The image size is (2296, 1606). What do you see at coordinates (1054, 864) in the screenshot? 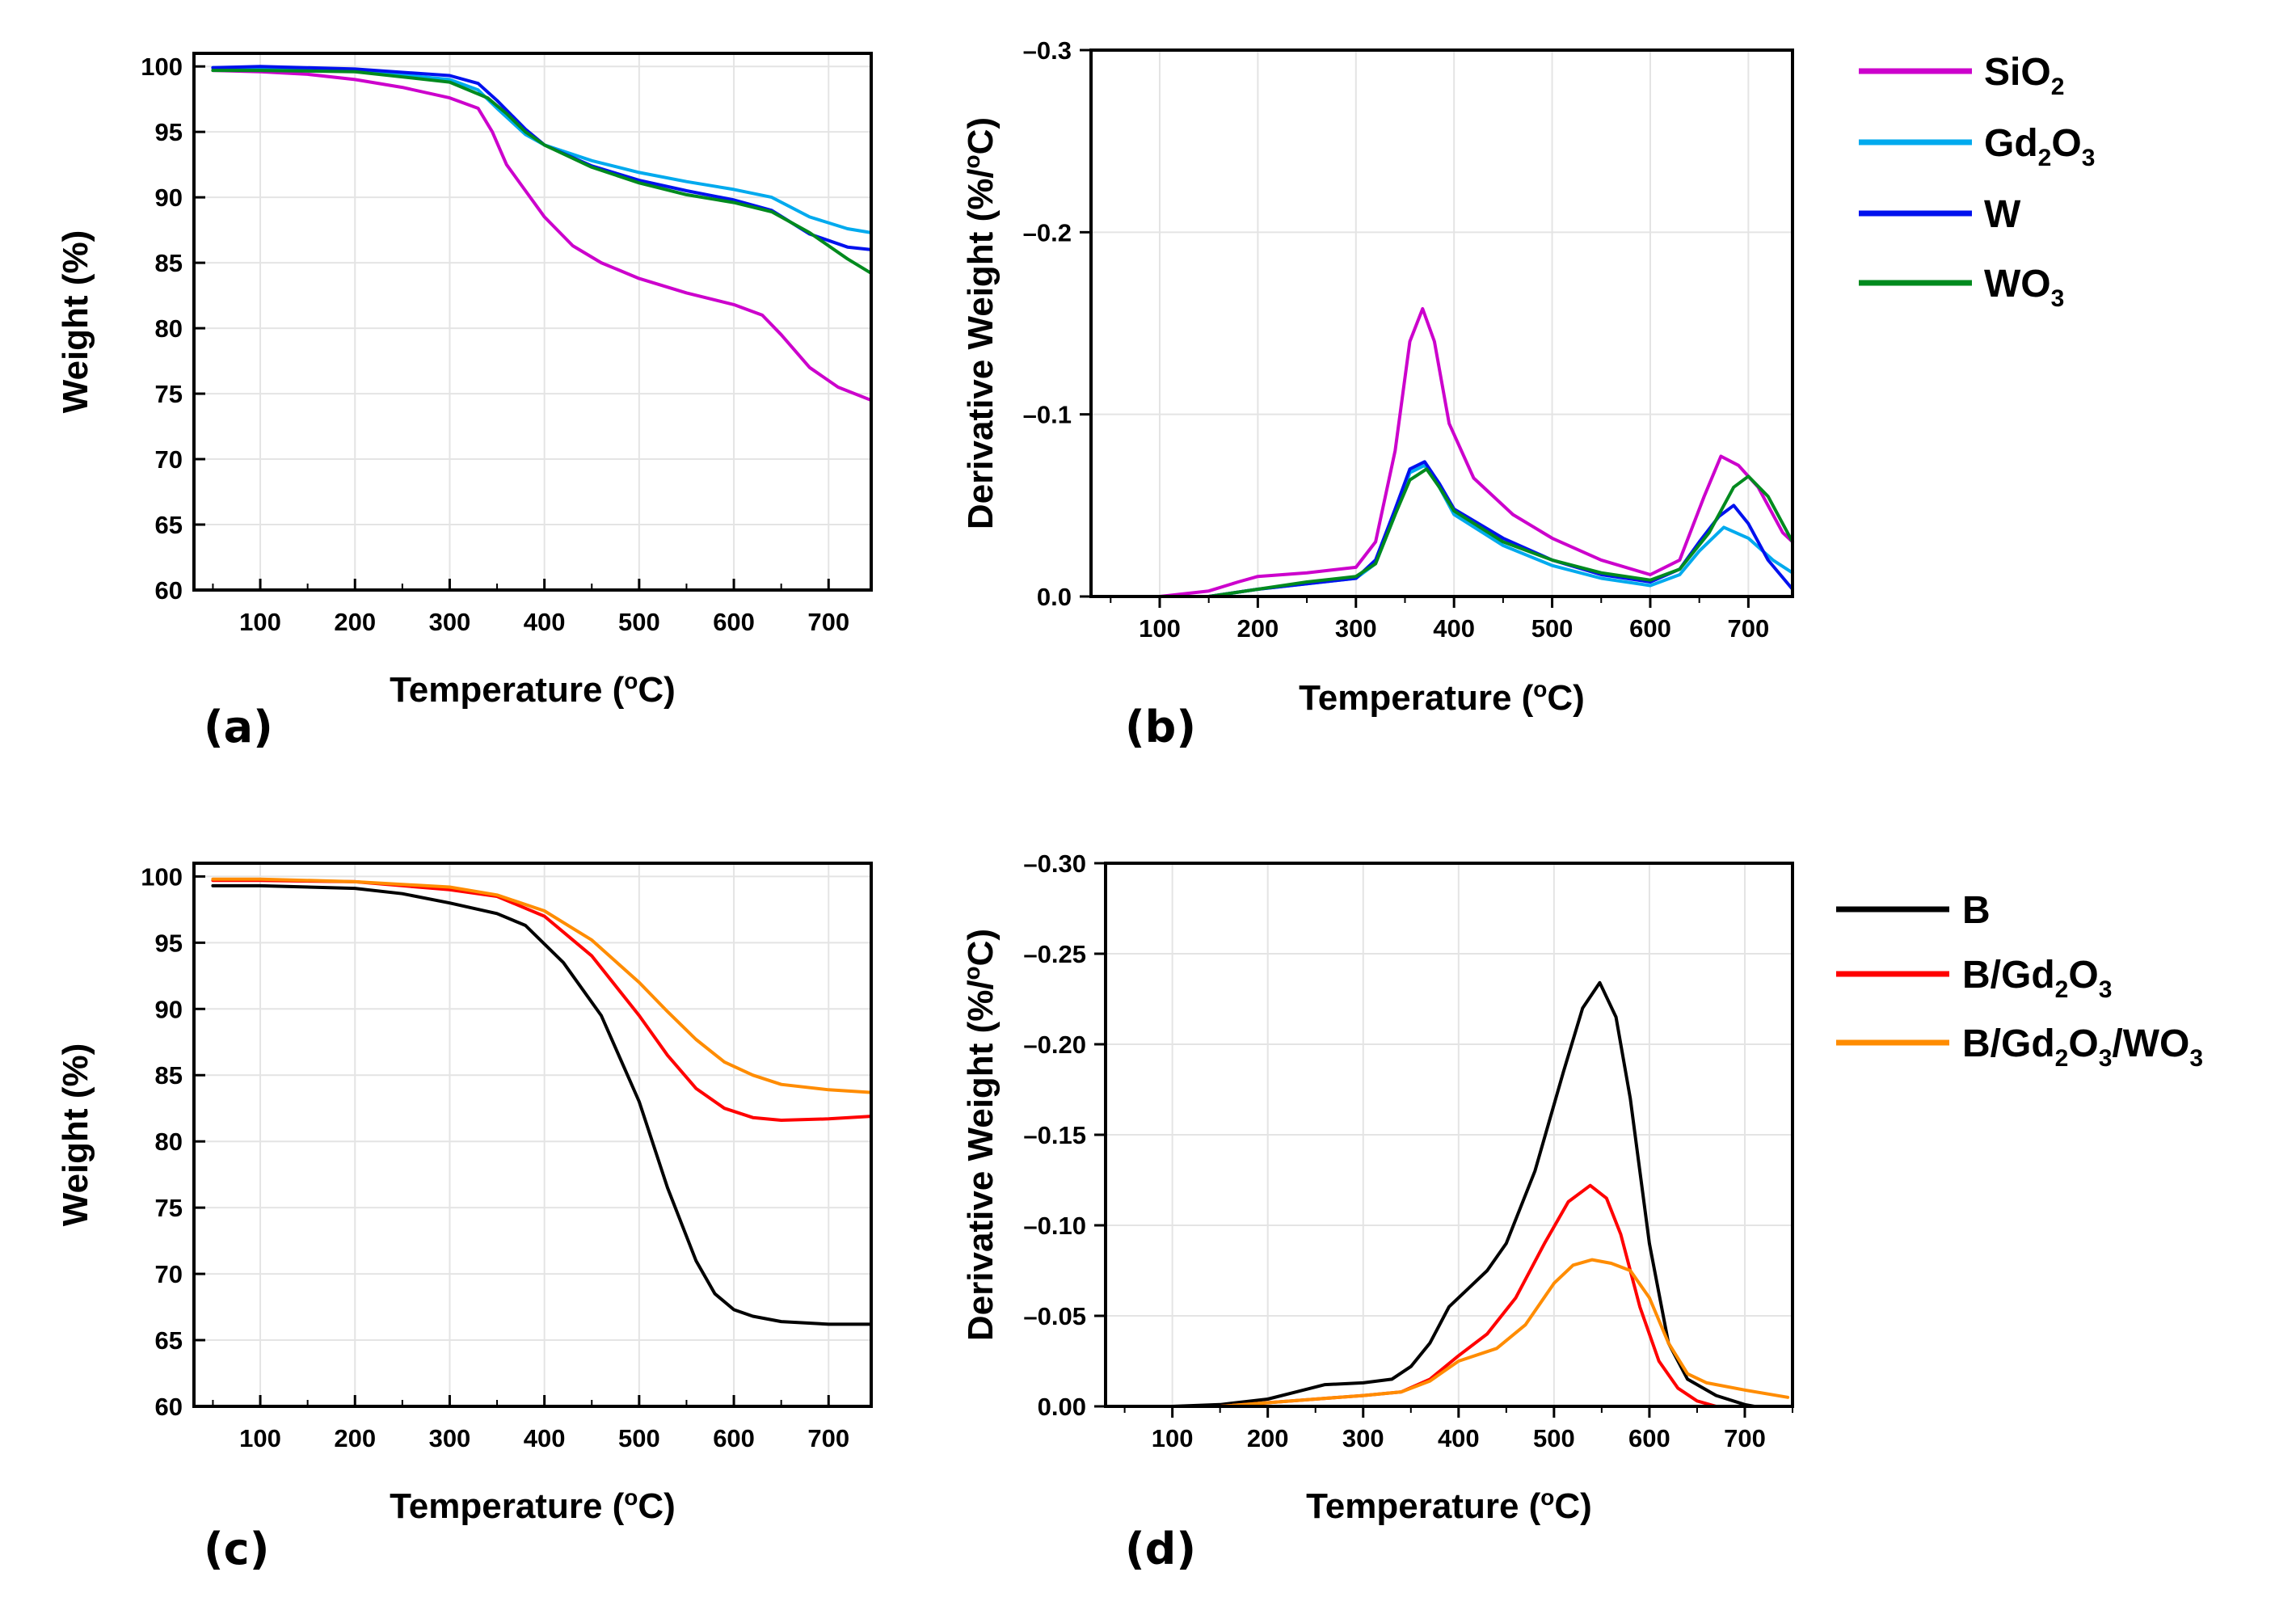
I see `y-tick-label: –0.30` at bounding box center [1054, 864].